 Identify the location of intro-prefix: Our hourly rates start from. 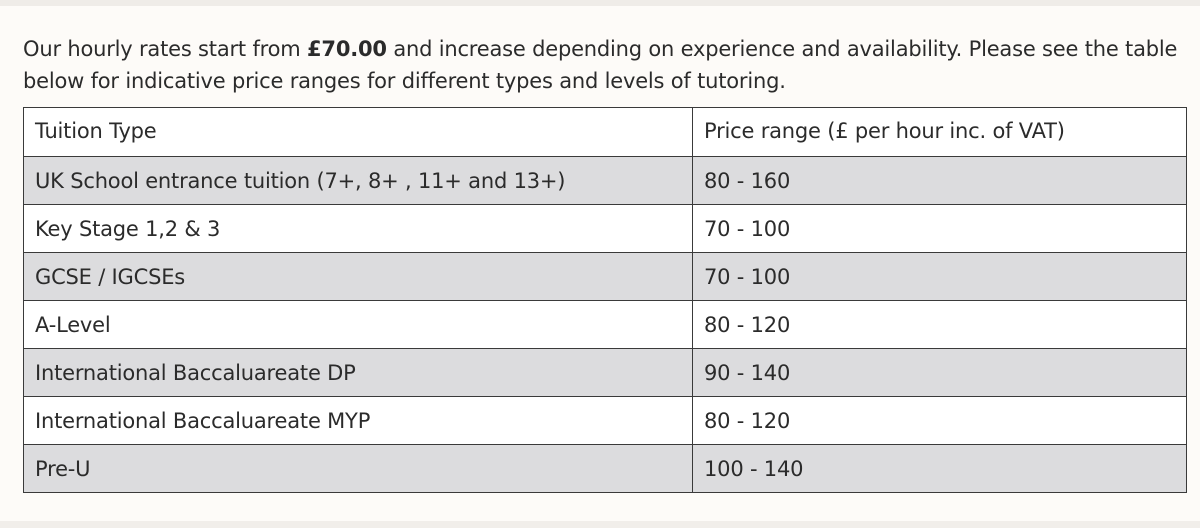
(165, 49).